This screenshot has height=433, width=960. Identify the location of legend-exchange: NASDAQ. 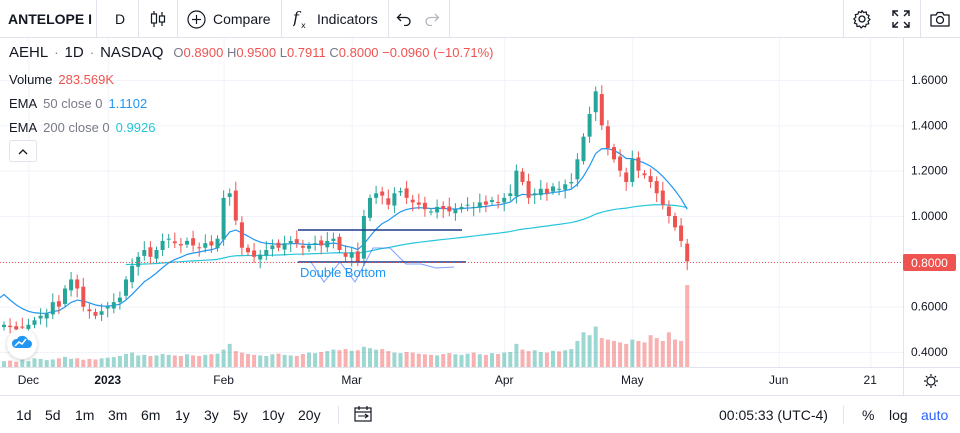
(132, 52).